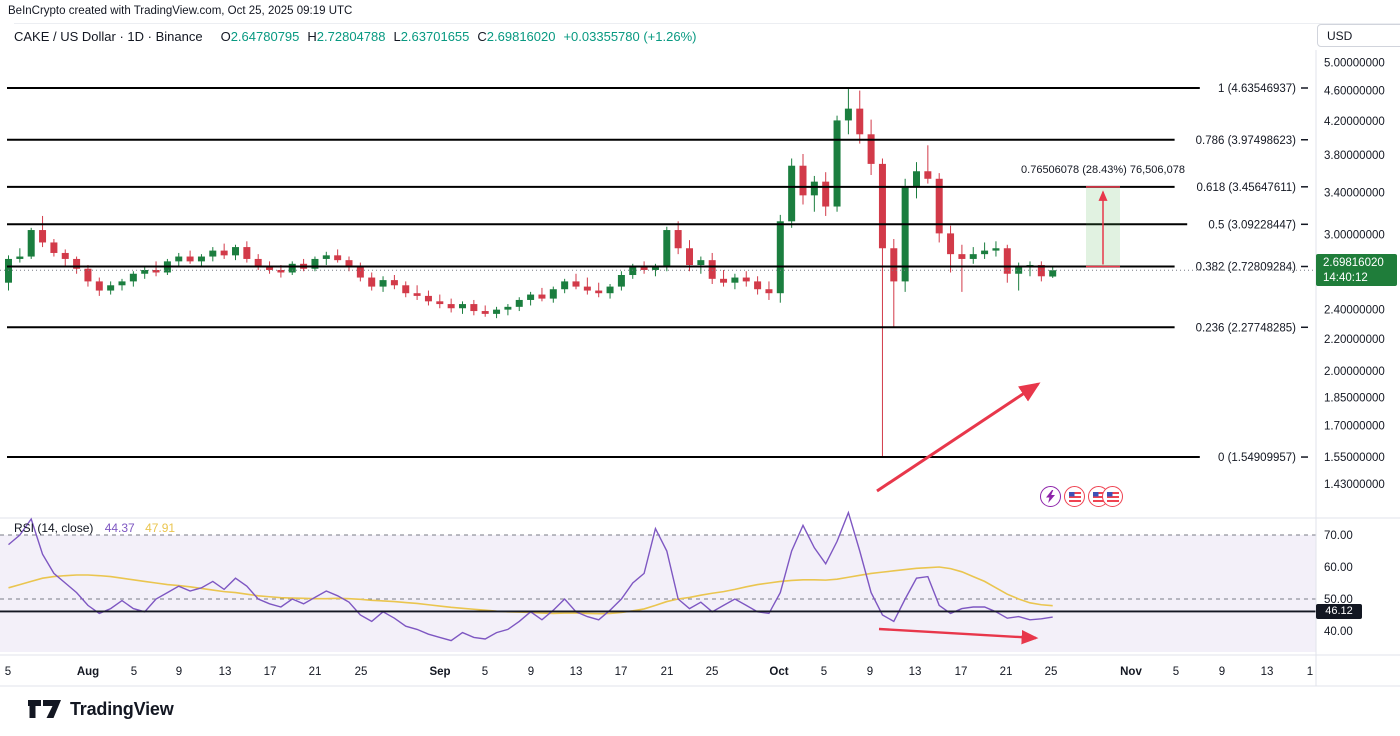 This screenshot has height=736, width=1400. Describe the element at coordinates (44, 709) in the screenshot. I see `tradingview-logo-icon` at that location.